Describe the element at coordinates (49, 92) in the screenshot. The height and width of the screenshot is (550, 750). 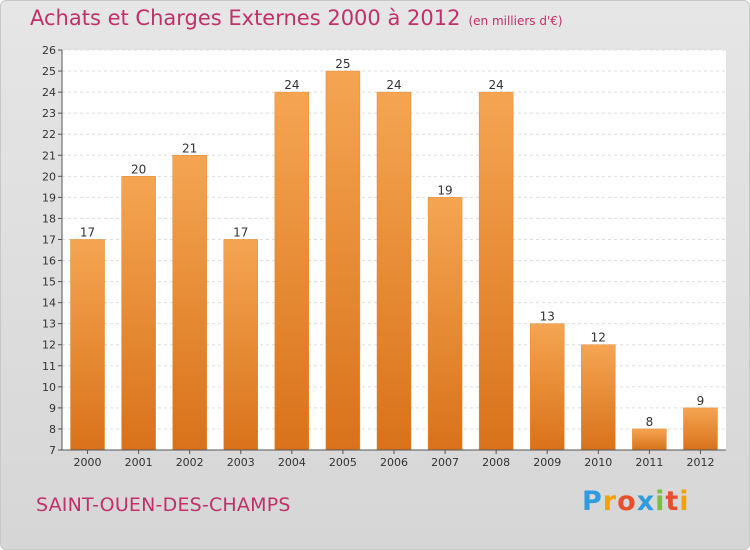
I see `y-tick-label: 24` at that location.